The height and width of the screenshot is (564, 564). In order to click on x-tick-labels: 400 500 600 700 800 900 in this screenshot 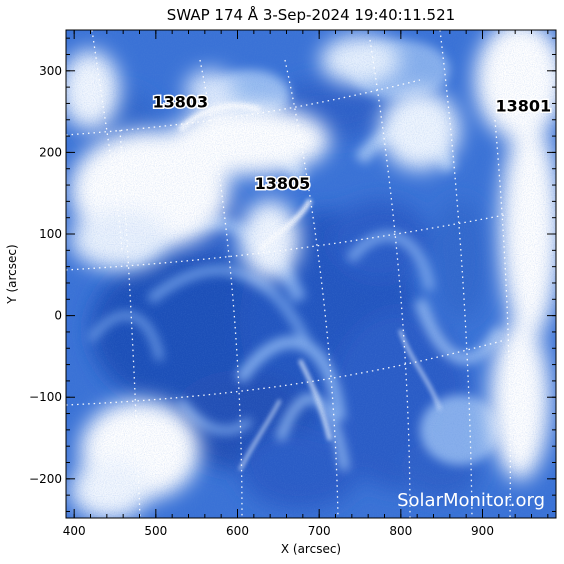, I will do `click(278, 531)`.